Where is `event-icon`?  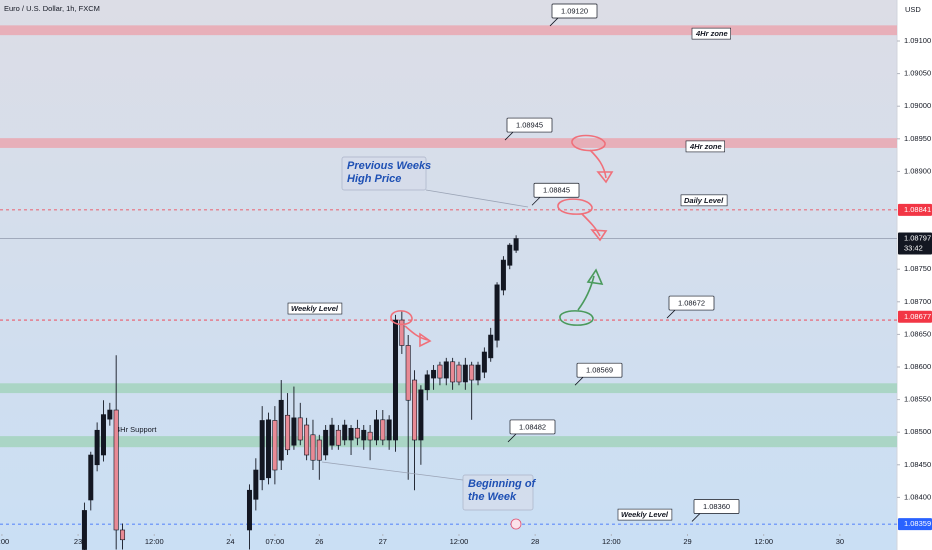
event-icon is located at coordinates (516, 524).